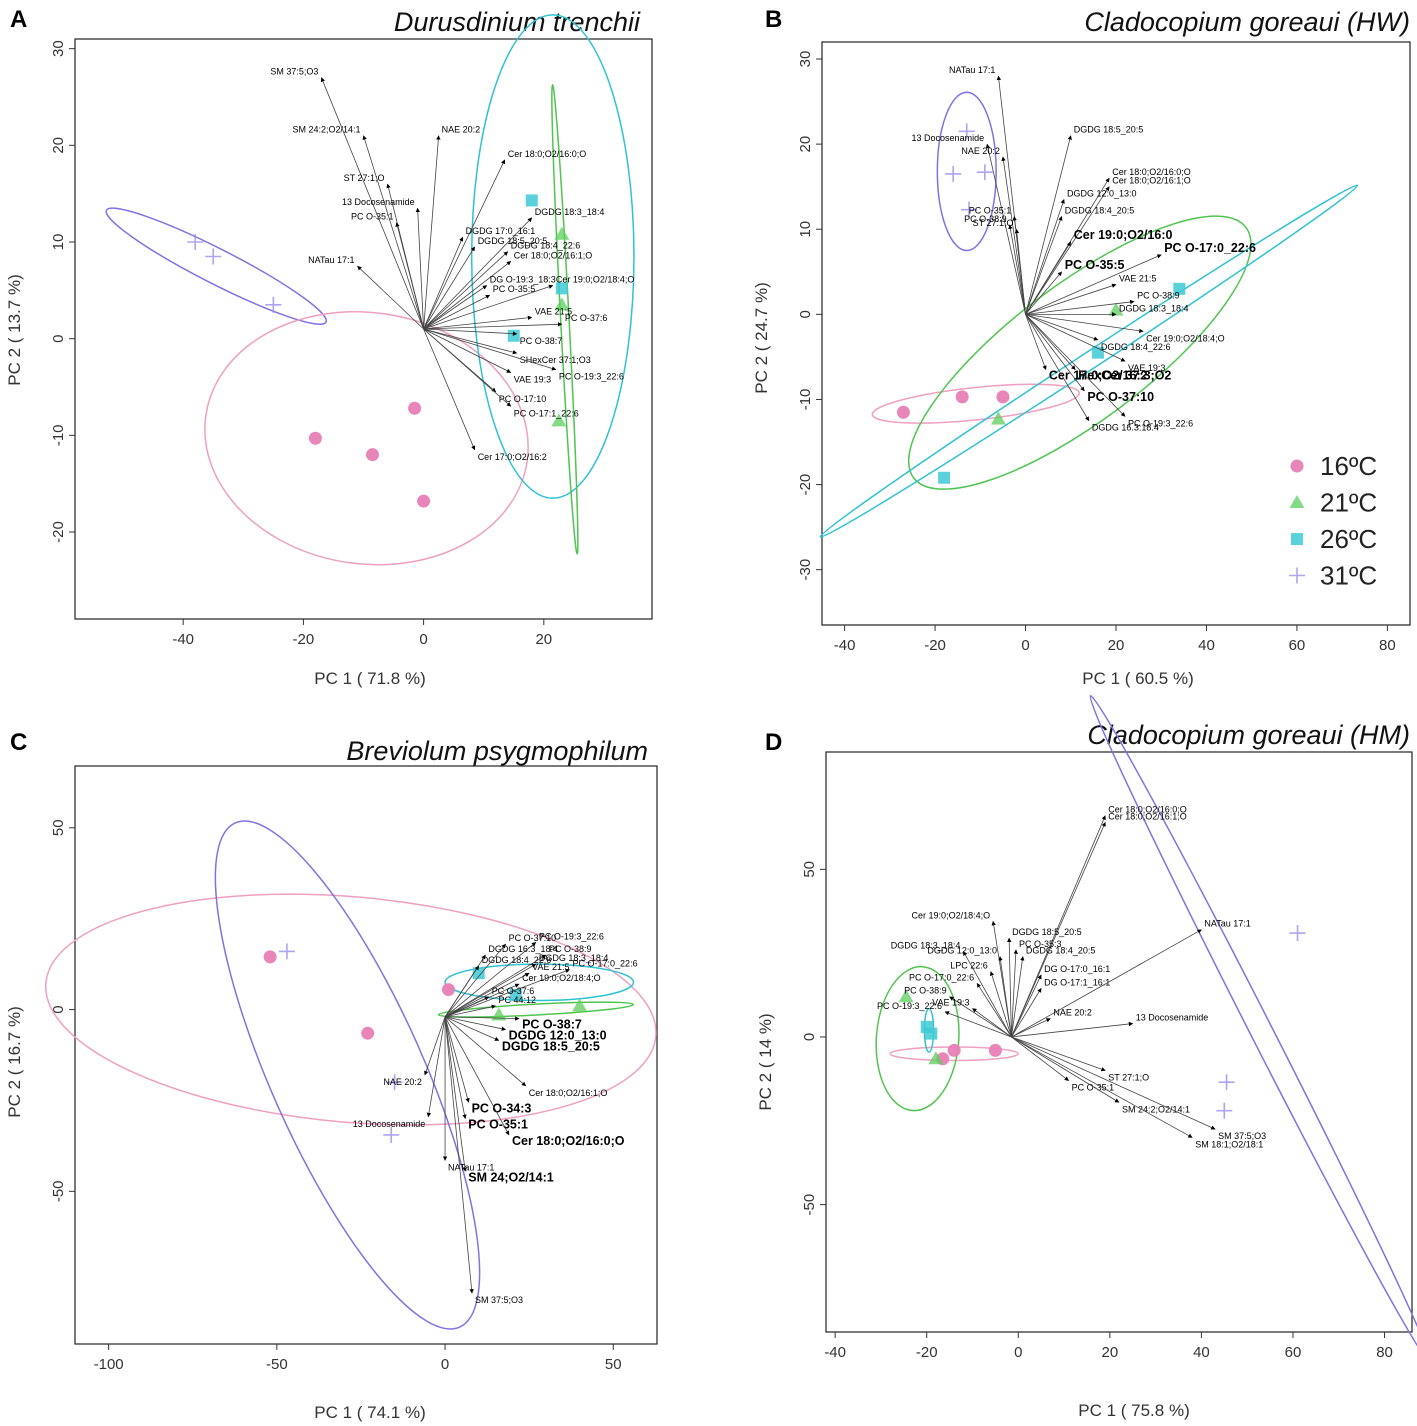 The height and width of the screenshot is (1426, 1417). I want to click on panel-a-title: Durusdinium trenchii, so click(517, 22).